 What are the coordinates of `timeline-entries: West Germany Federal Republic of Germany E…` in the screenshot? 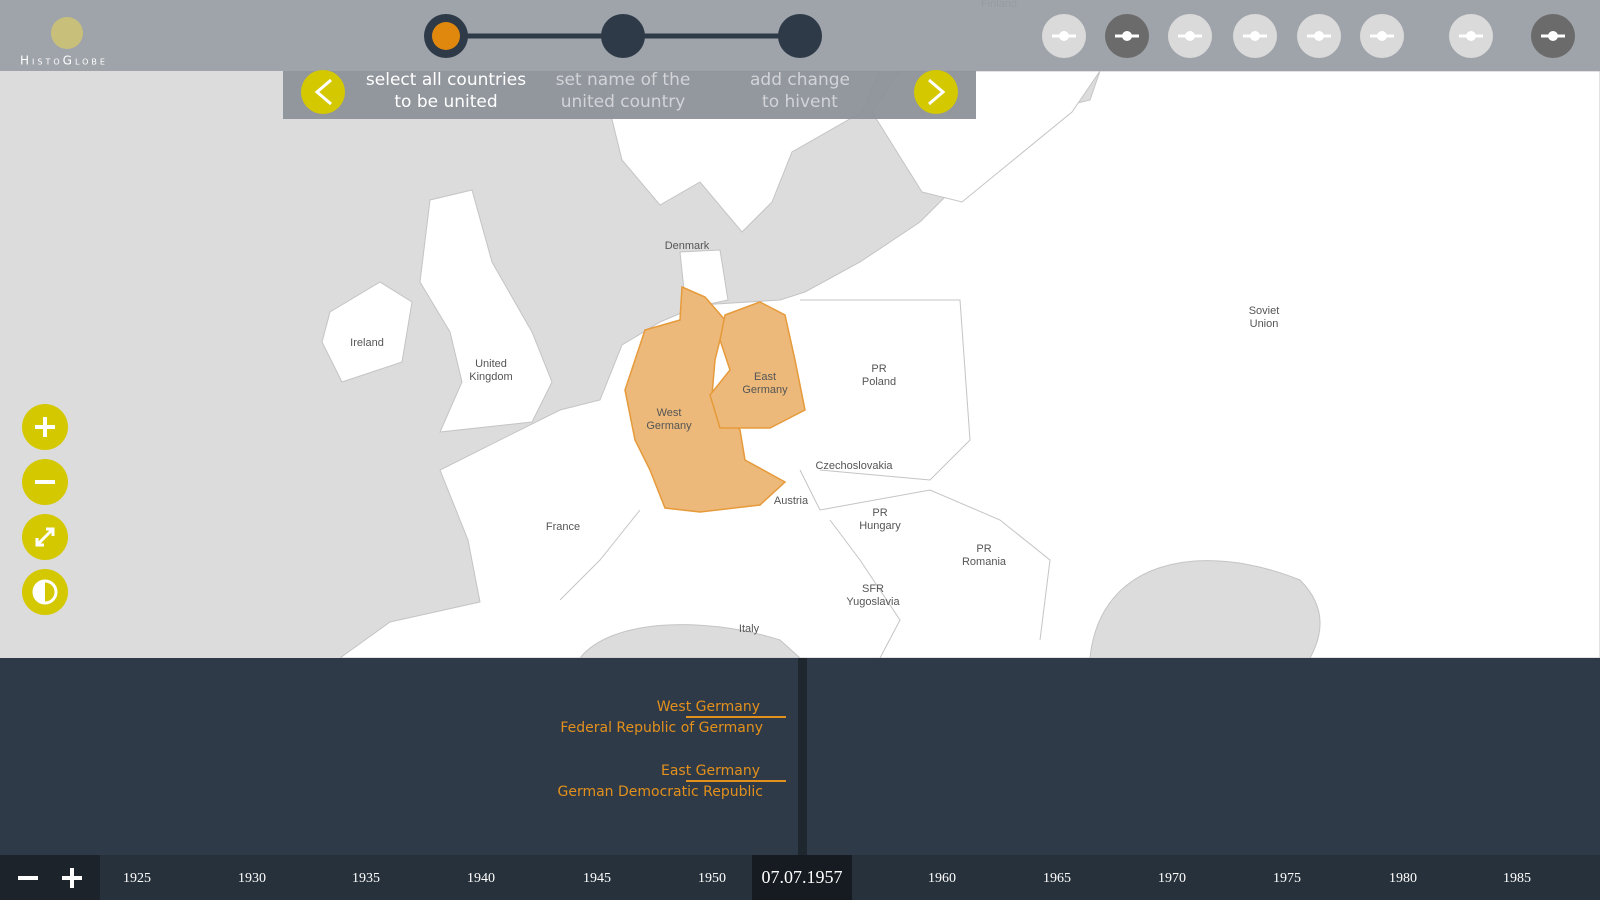 It's located at (671, 749).